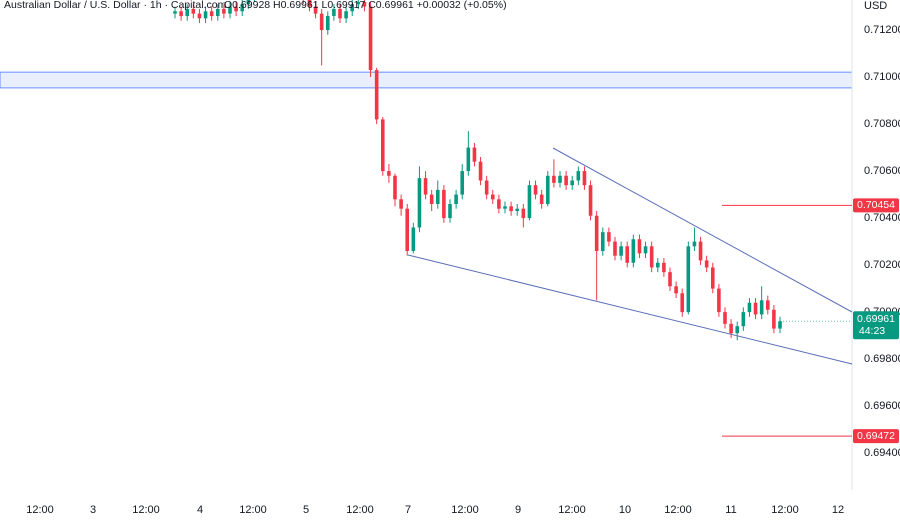 This screenshot has height=521, width=900. Describe the element at coordinates (702, 230) in the screenshot. I see `trend-line-upper` at that location.